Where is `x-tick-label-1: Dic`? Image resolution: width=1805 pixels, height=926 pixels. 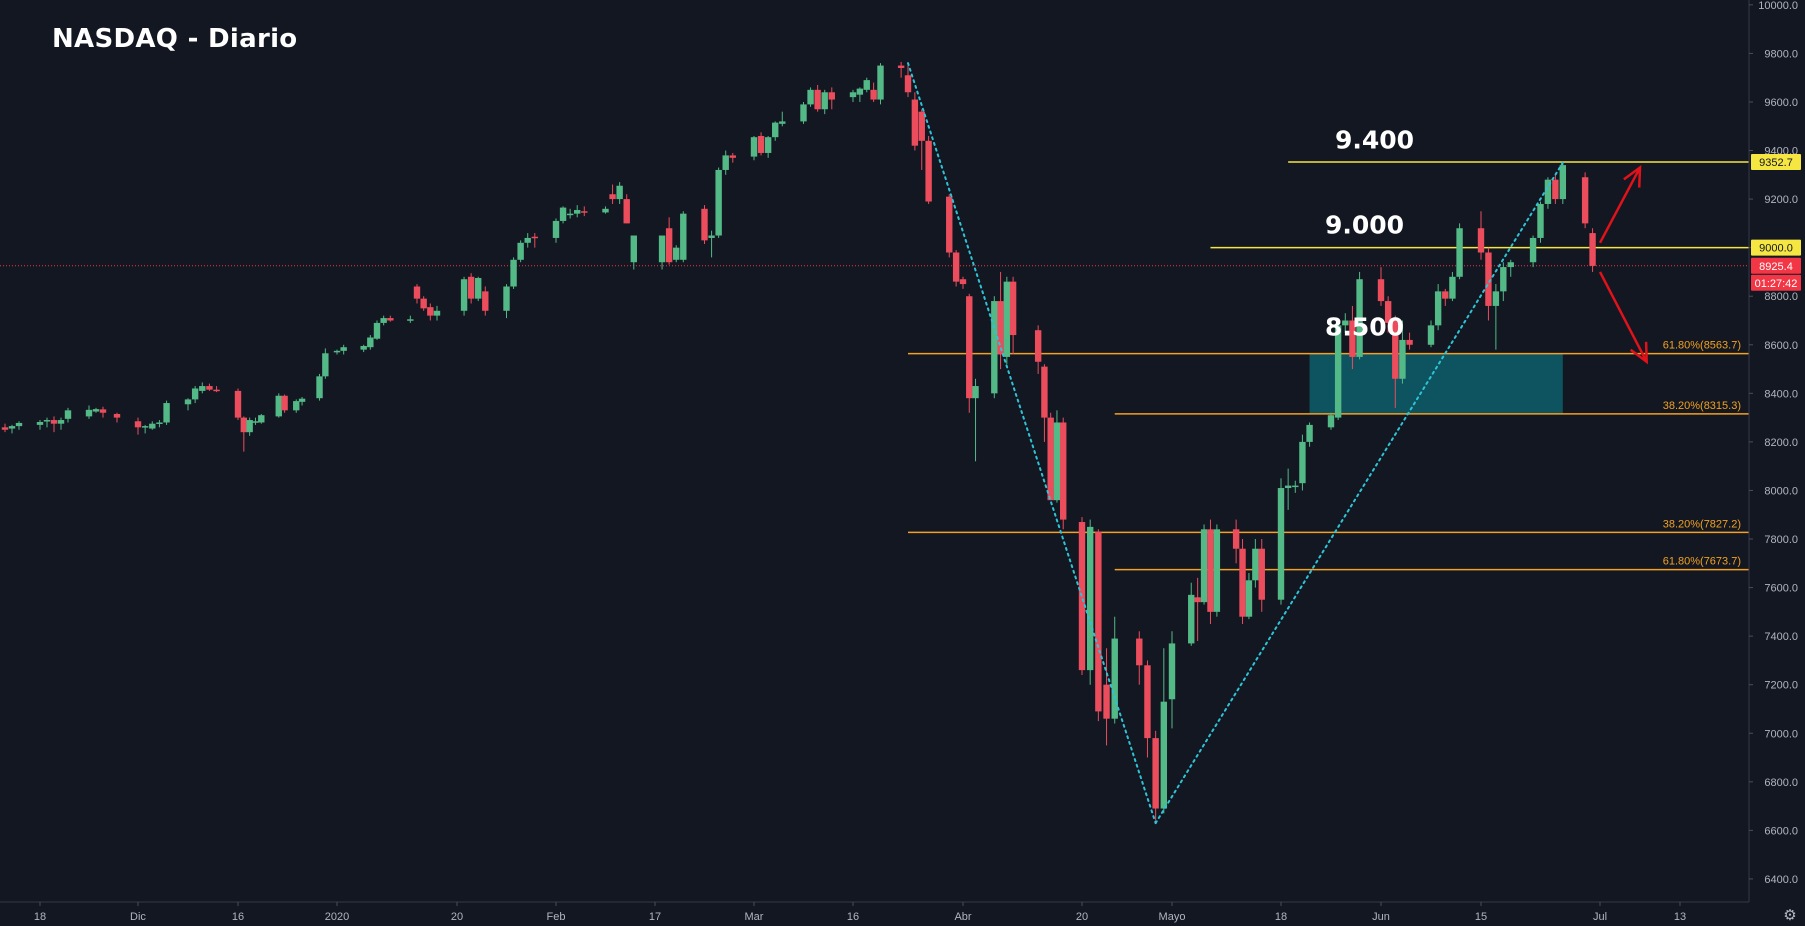 x-tick-label-1: Dic is located at coordinates (138, 917).